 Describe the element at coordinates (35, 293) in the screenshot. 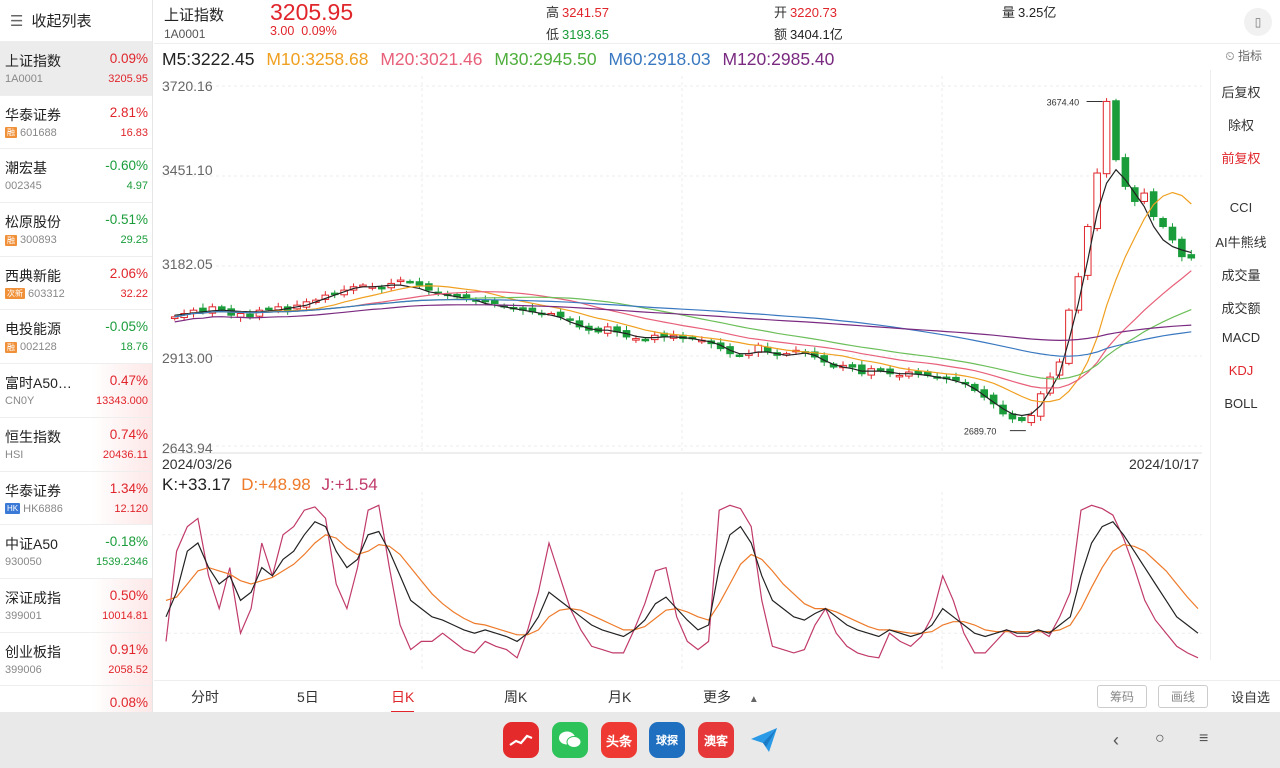

I see `item-code: 次新 603312` at that location.